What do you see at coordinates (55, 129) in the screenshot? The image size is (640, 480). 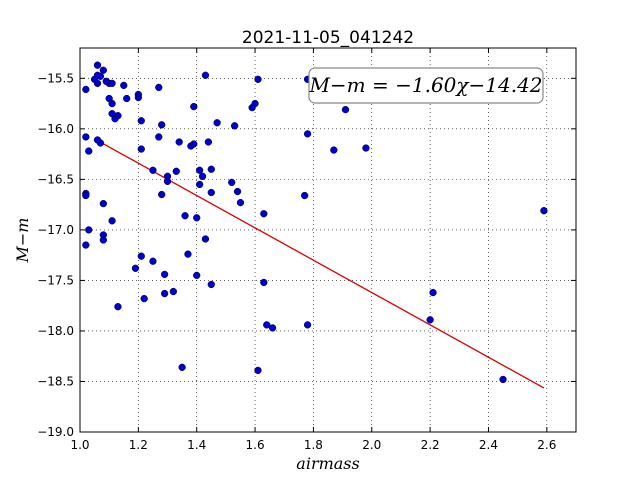 I see `y-tick-label: −16.0` at bounding box center [55, 129].